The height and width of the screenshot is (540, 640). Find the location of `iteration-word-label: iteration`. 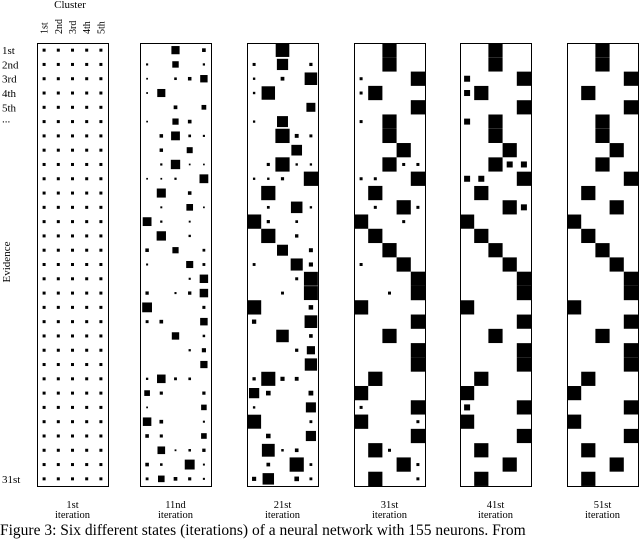

iteration-word-label: iteration is located at coordinates (496, 515).